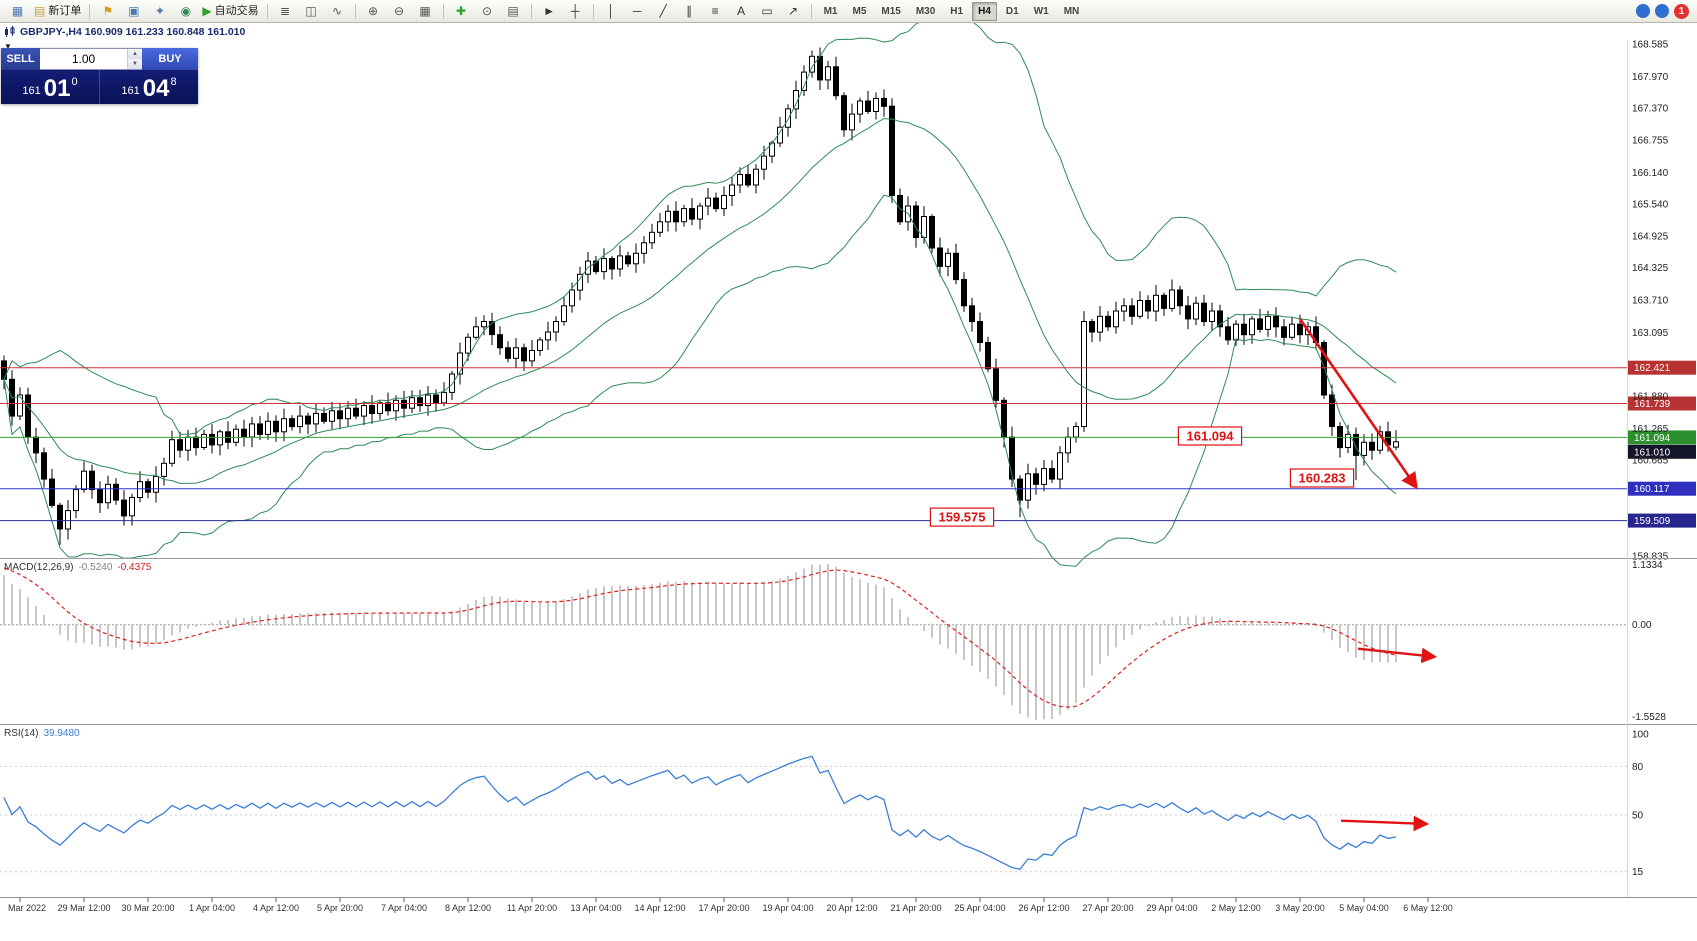  What do you see at coordinates (1041, 11) in the screenshot?
I see `timeframe-w1: W1` at bounding box center [1041, 11].